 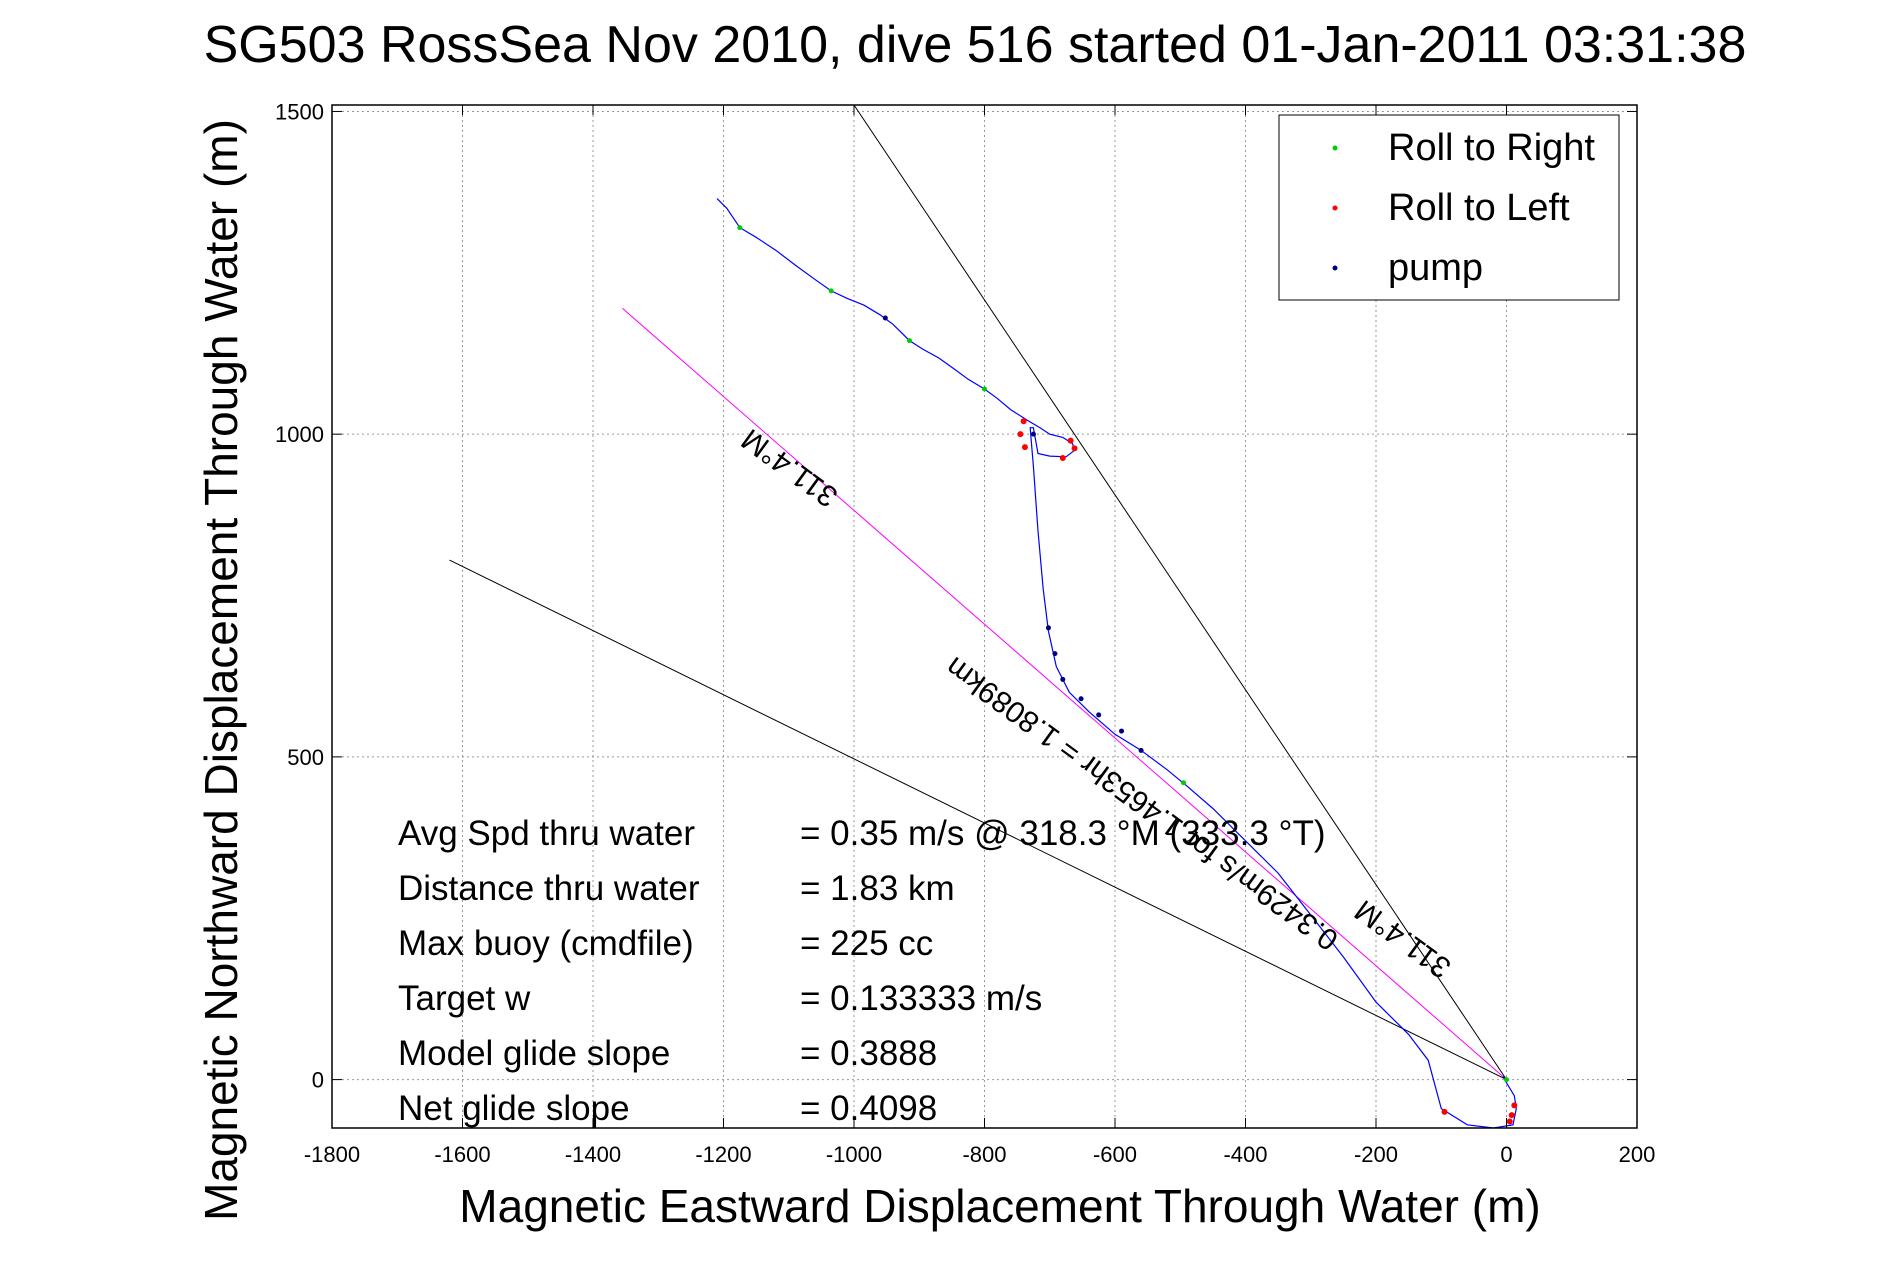 I want to click on stat-value: = 225 cc, so click(x=866, y=943).